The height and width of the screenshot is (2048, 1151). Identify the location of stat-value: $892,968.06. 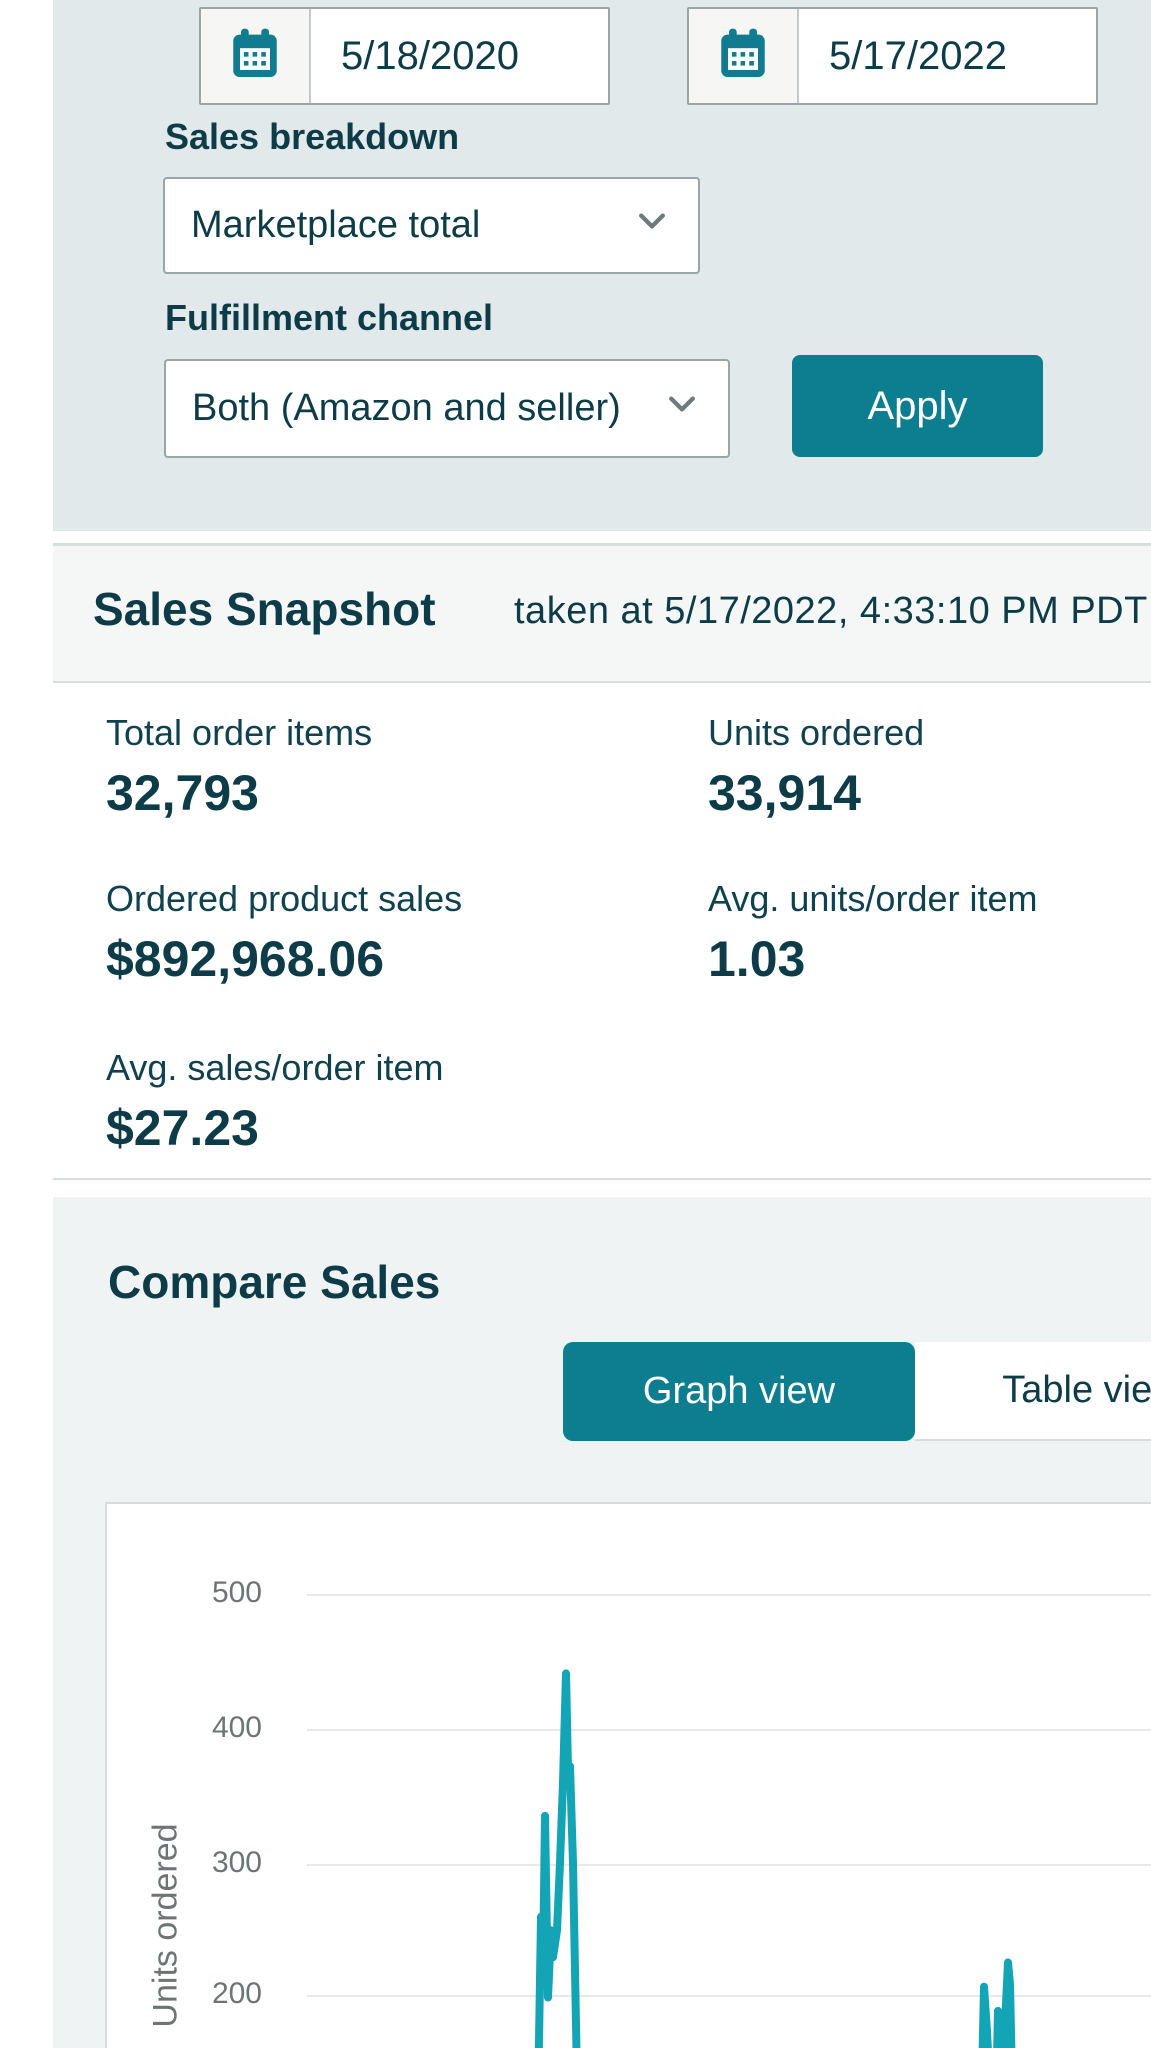
(245, 959).